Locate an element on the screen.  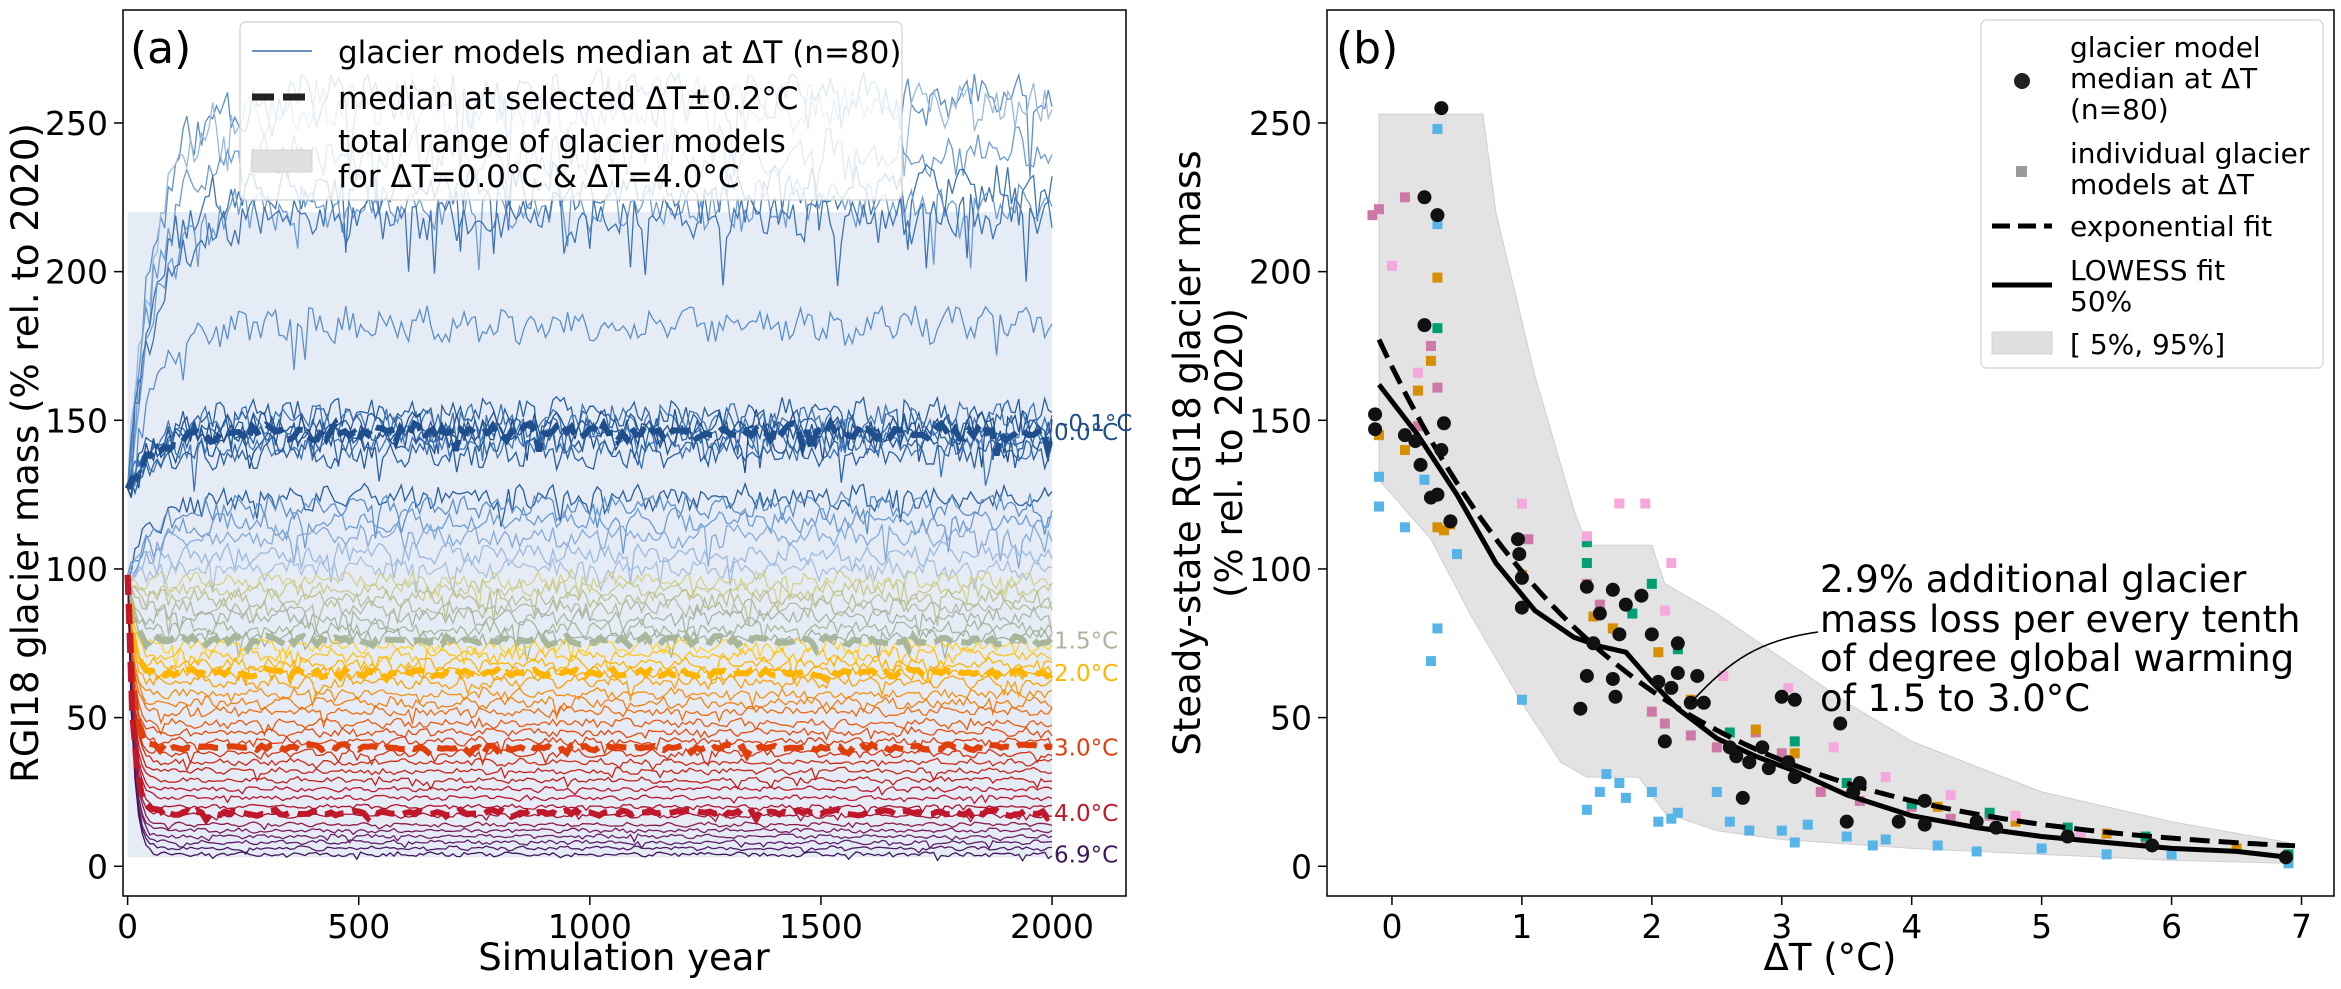
legend-median-line-3: (n=80) is located at coordinates (2119, 109).